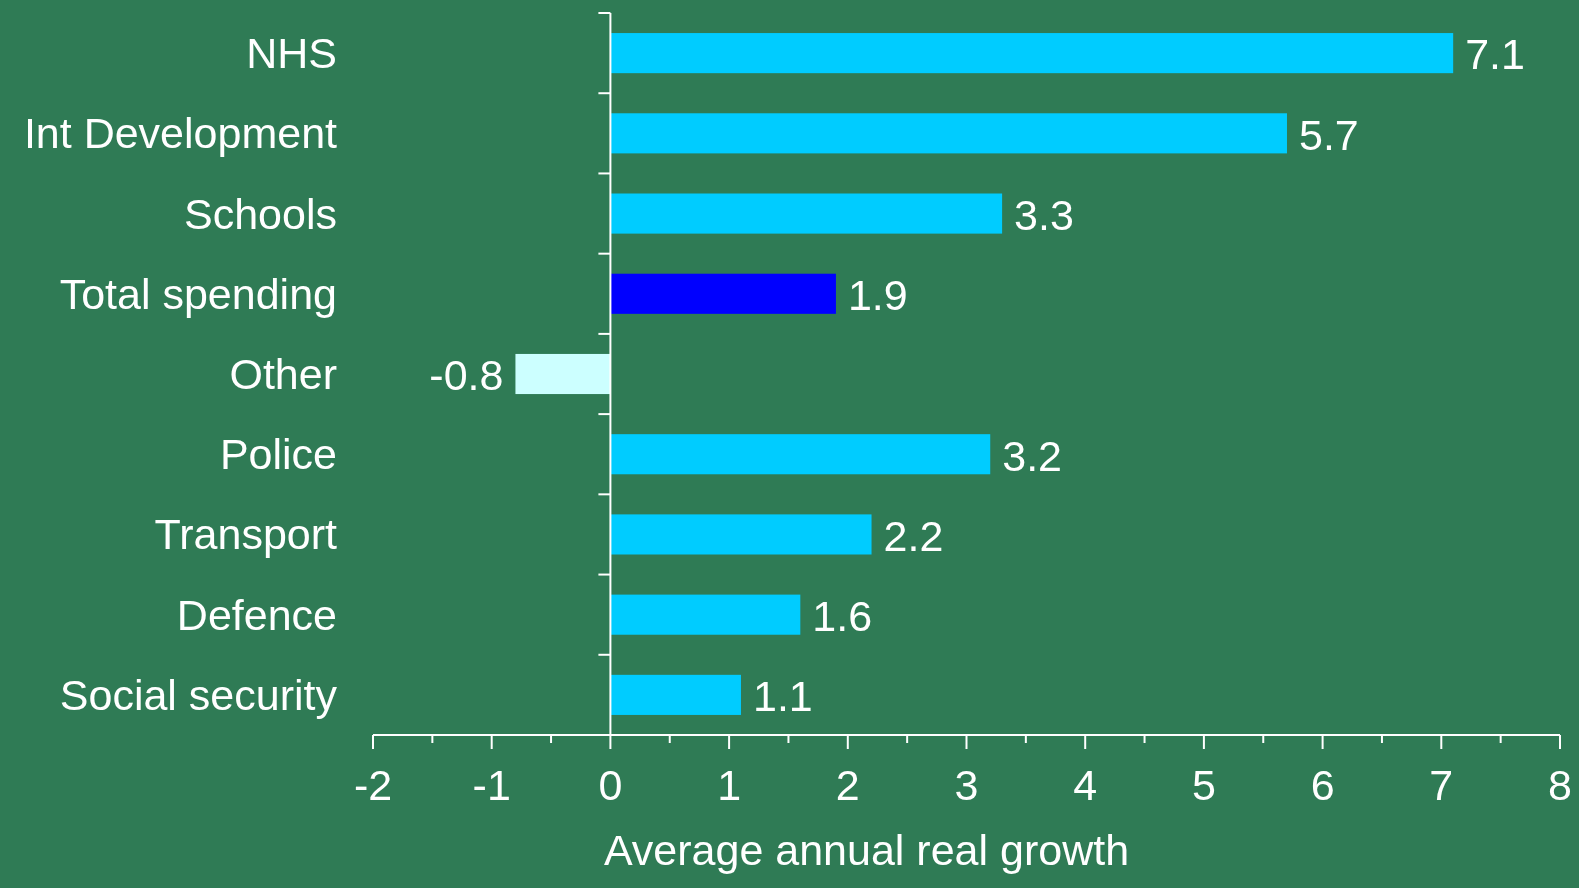  What do you see at coordinates (246, 534) in the screenshot?
I see `y-tick-label: Transport` at bounding box center [246, 534].